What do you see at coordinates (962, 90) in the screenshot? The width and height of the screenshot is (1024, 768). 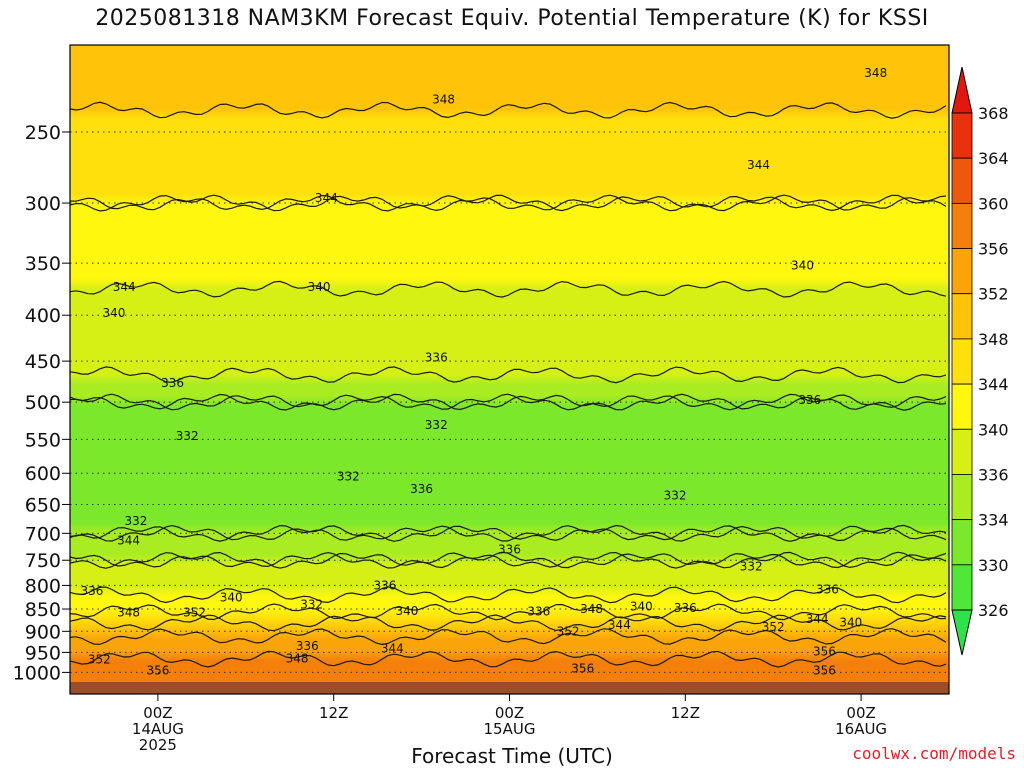 I see `colorbar-extend-top` at bounding box center [962, 90].